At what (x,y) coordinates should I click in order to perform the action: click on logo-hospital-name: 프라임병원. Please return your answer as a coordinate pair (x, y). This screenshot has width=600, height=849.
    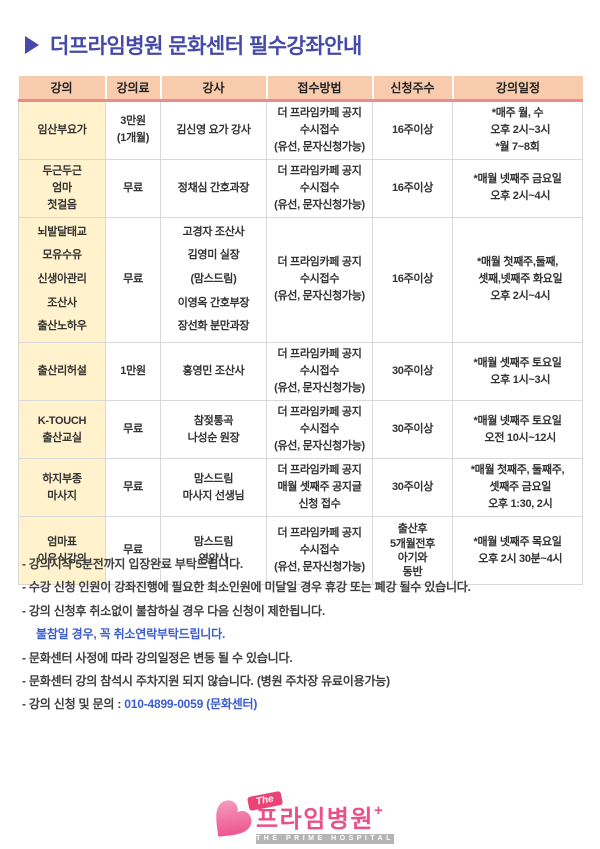
    Looking at the image, I should click on (315, 819).